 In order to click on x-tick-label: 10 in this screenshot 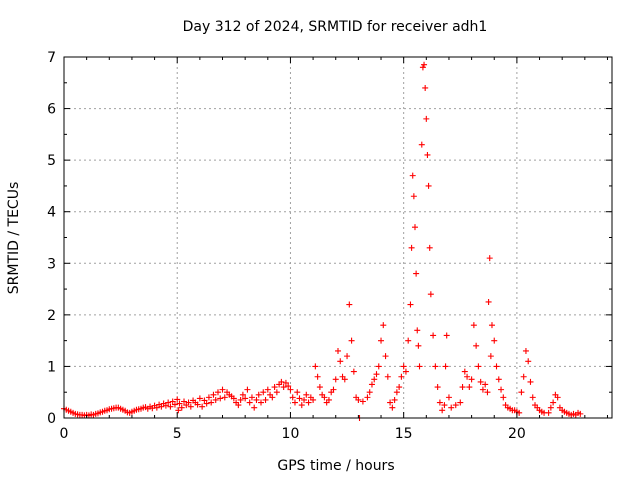, I will do `click(291, 434)`.